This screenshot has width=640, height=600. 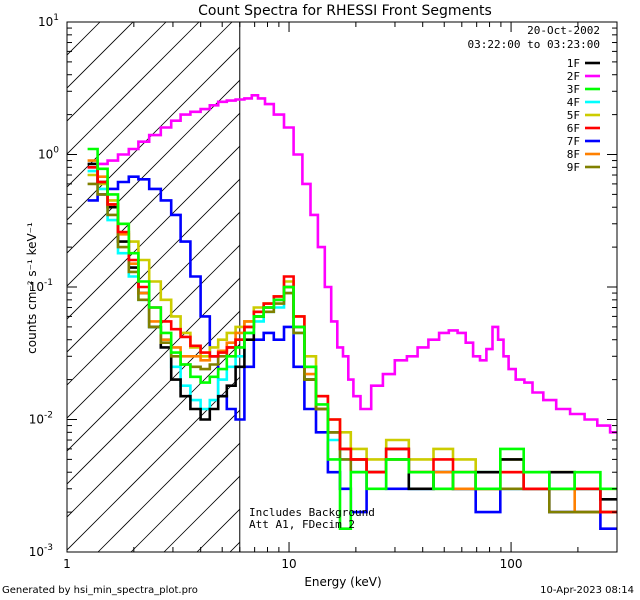 I want to click on legend-label-7f: 7F, so click(x=573, y=141).